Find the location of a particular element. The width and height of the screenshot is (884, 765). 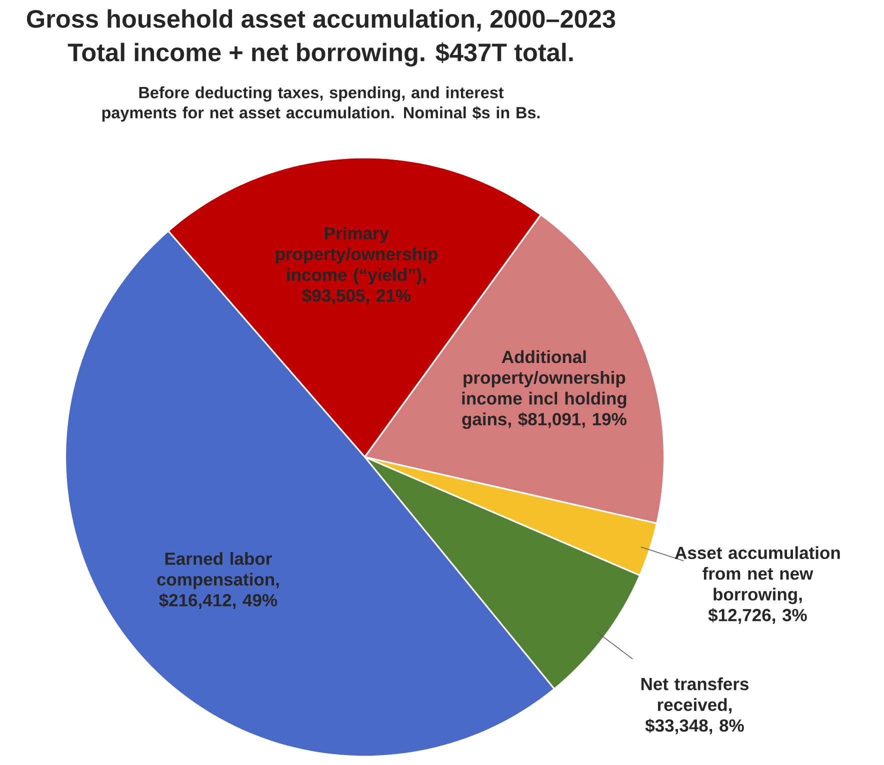

slice-label: Asset accumulation from net new borrowing, $12,726, 3% is located at coordinates (757, 585).